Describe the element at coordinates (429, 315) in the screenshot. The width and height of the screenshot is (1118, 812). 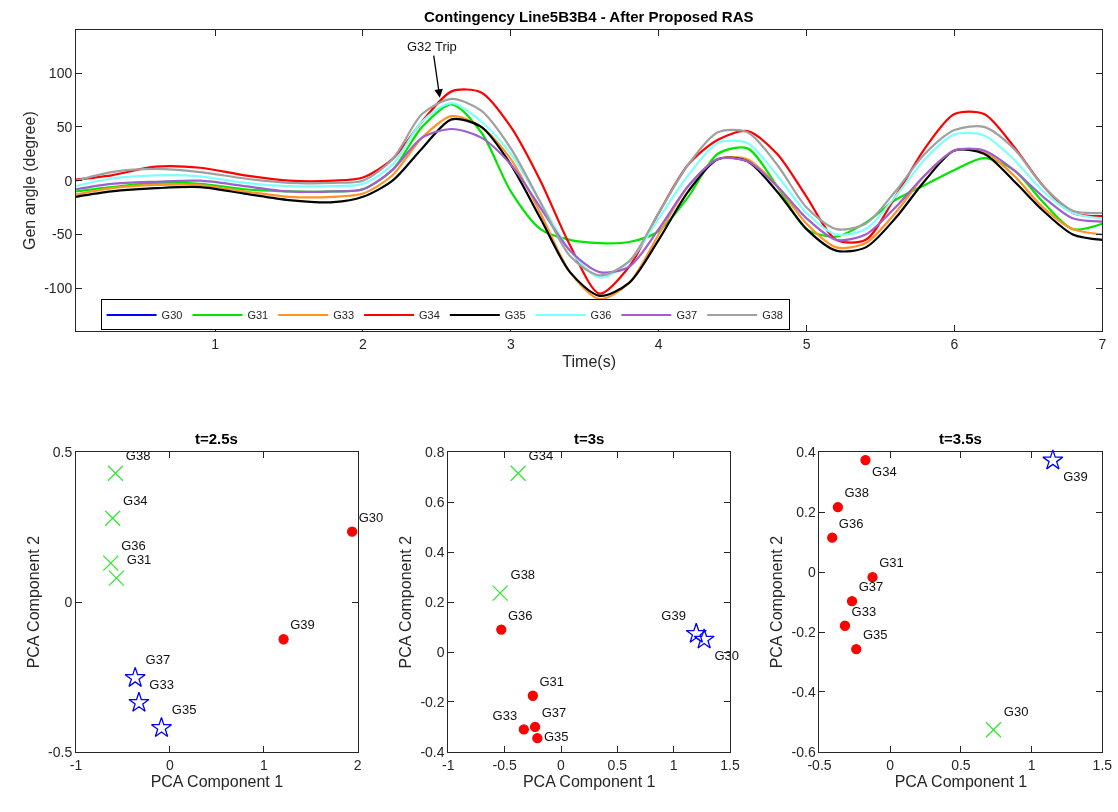
I see `legend-label: G34` at that location.